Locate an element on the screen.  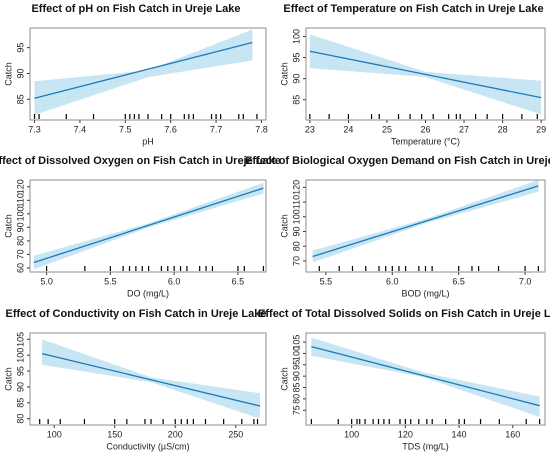
x-tick-label: 29 is located at coordinates (541, 129).